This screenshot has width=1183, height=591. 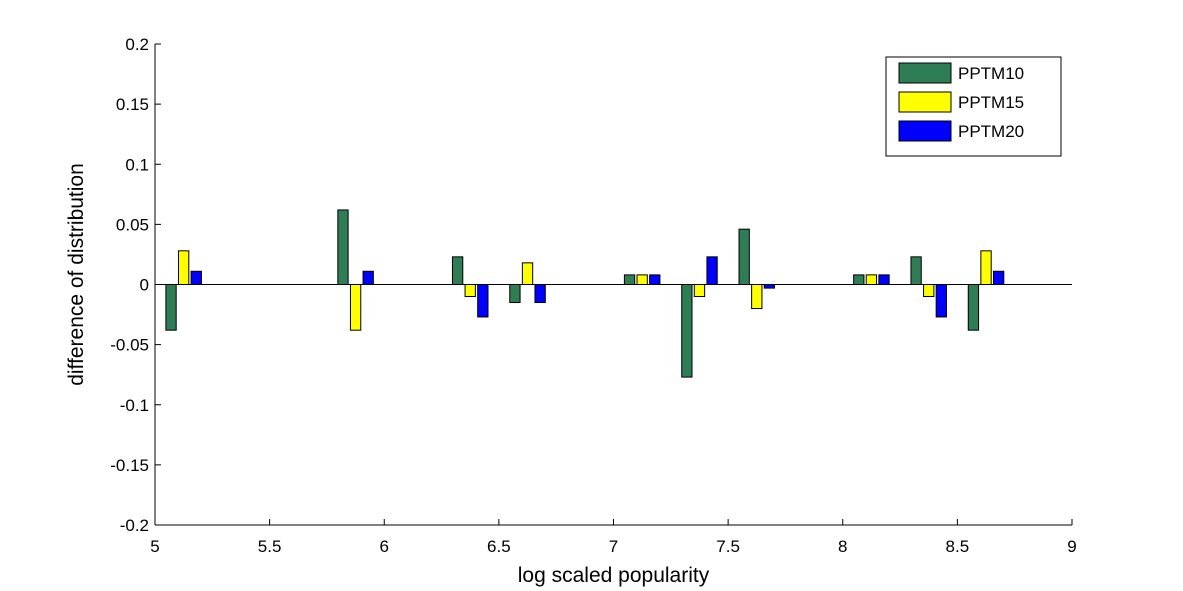 I want to click on y-tick-label: 0.1, so click(x=137, y=164).